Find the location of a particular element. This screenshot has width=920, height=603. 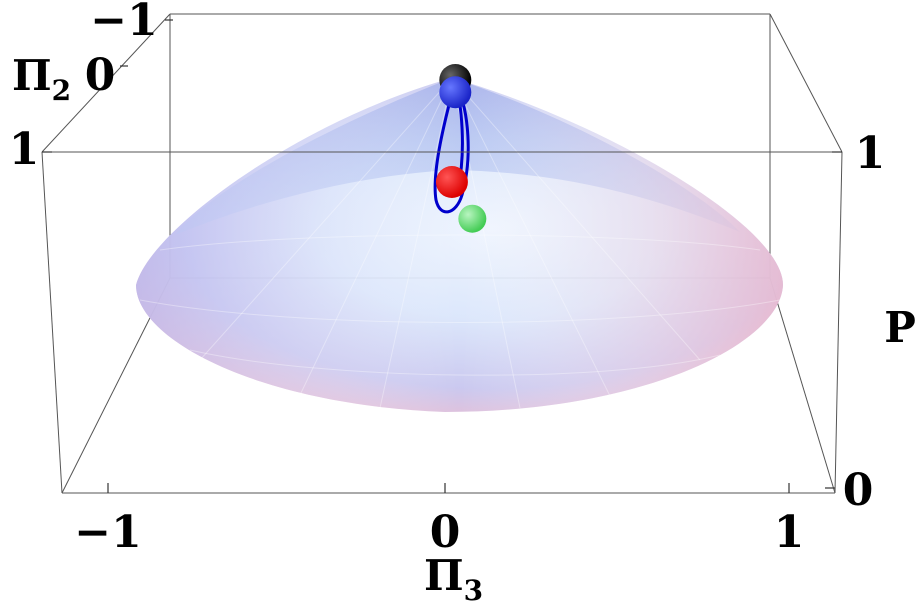

z-tick-label: 0 is located at coordinates (858, 490).